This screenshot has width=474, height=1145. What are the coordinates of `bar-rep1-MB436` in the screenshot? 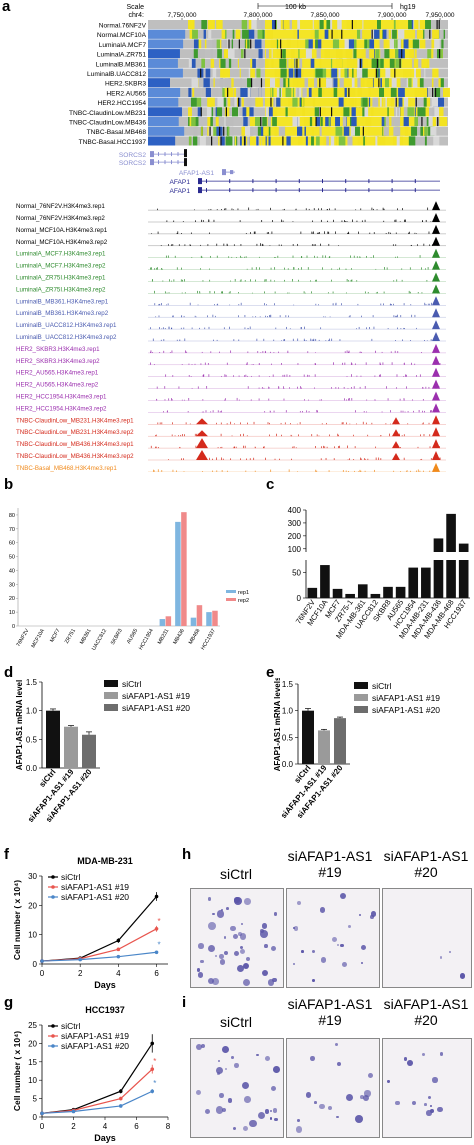 It's located at (178, 573).